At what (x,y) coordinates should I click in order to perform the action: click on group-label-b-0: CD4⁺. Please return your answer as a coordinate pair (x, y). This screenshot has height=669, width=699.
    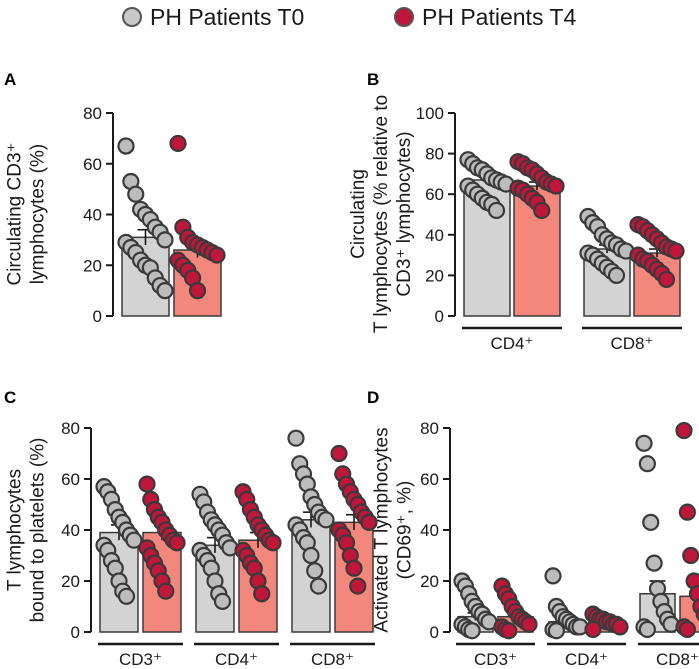
    Looking at the image, I should click on (512, 343).